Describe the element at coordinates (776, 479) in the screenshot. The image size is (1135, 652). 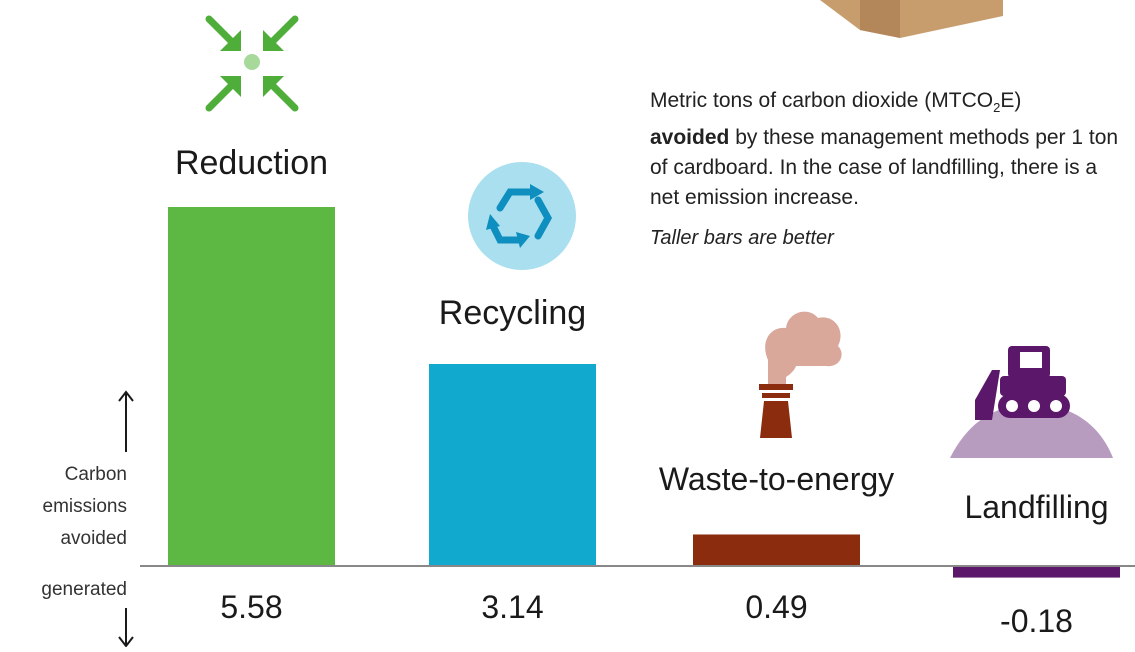
I see `category-label-waste-to-energy: Waste-to-energy` at that location.